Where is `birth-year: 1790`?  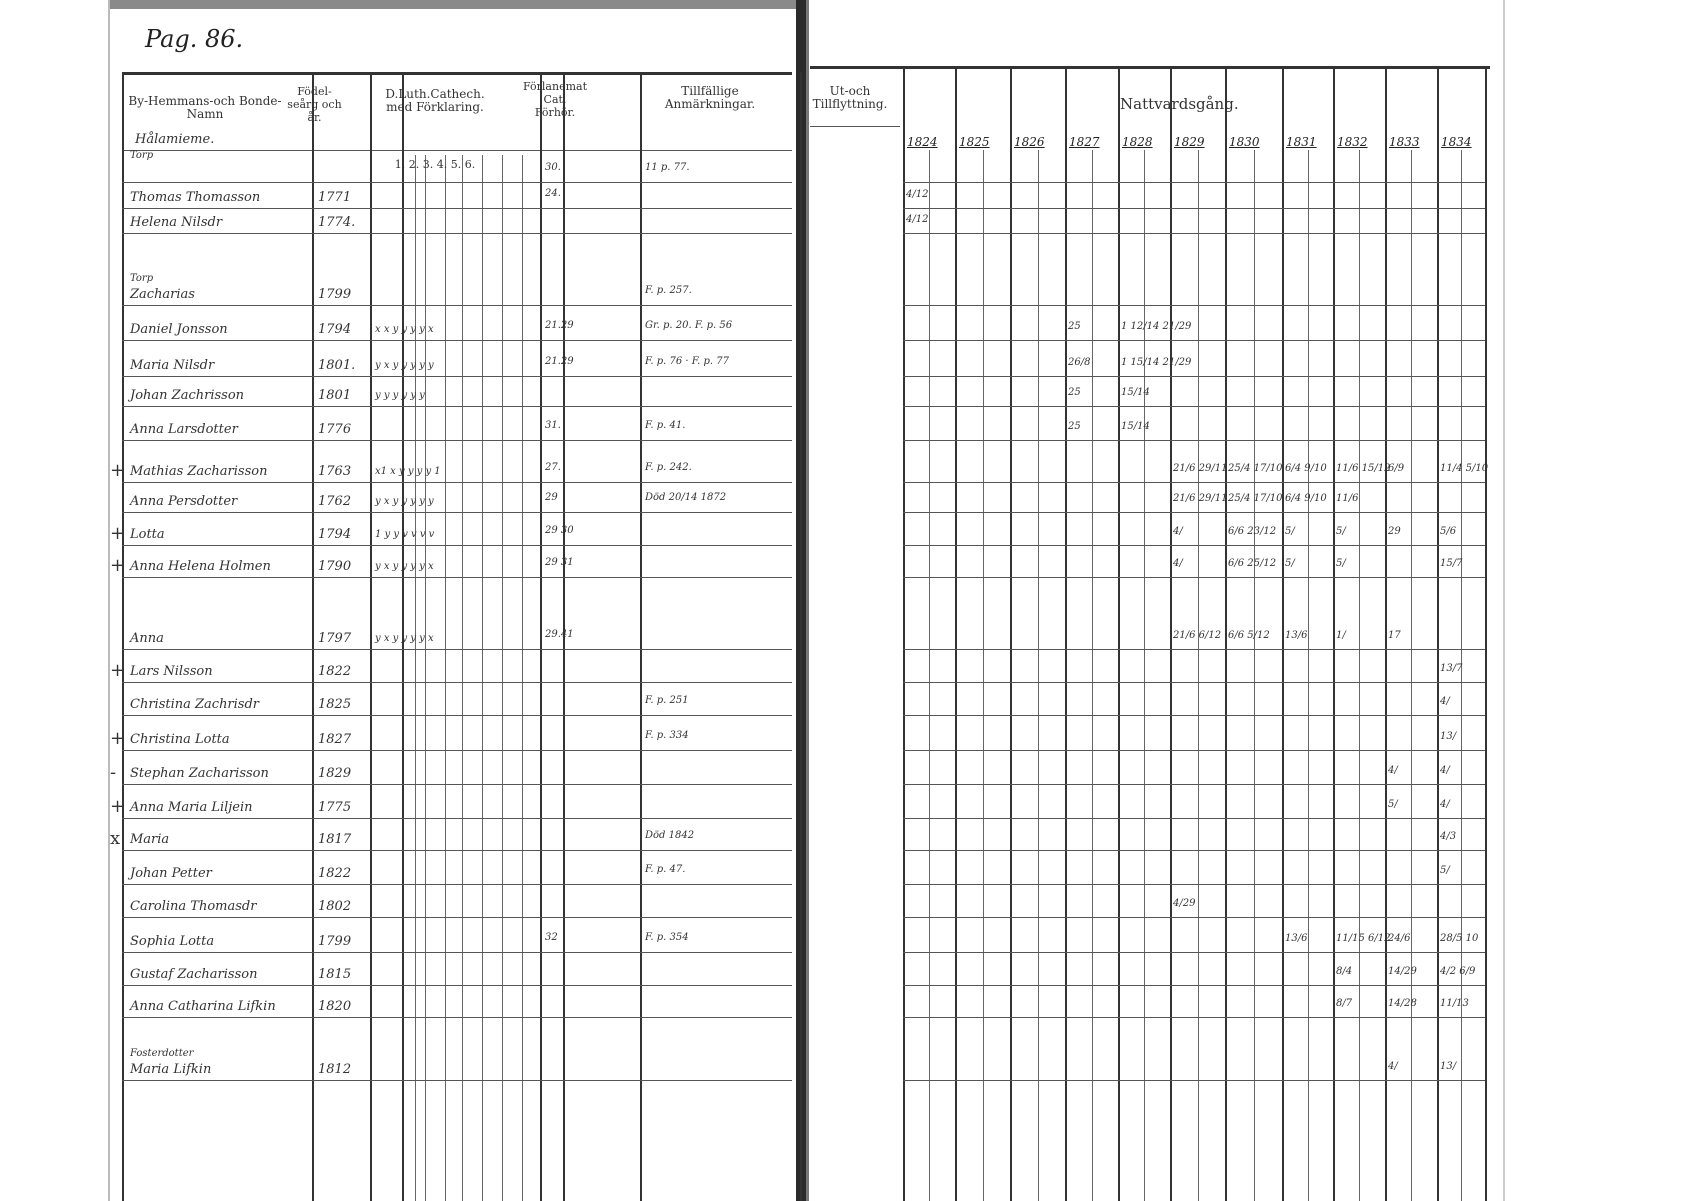
birth-year: 1790 is located at coordinates (335, 566).